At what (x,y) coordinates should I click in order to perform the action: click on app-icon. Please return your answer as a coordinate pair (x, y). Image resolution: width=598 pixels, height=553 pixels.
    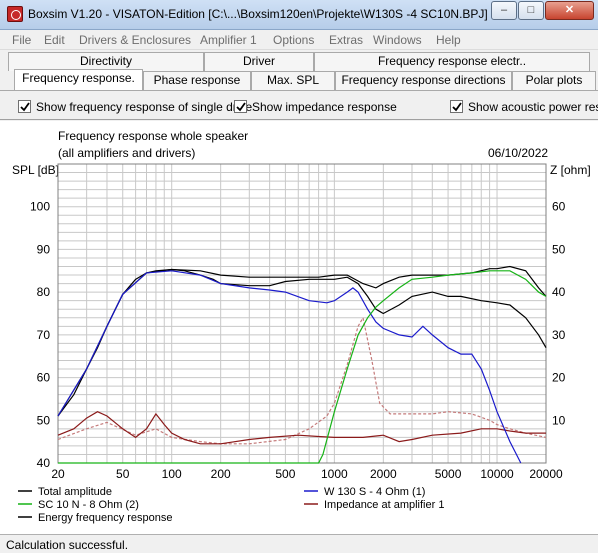
    Looking at the image, I should click on (15, 14).